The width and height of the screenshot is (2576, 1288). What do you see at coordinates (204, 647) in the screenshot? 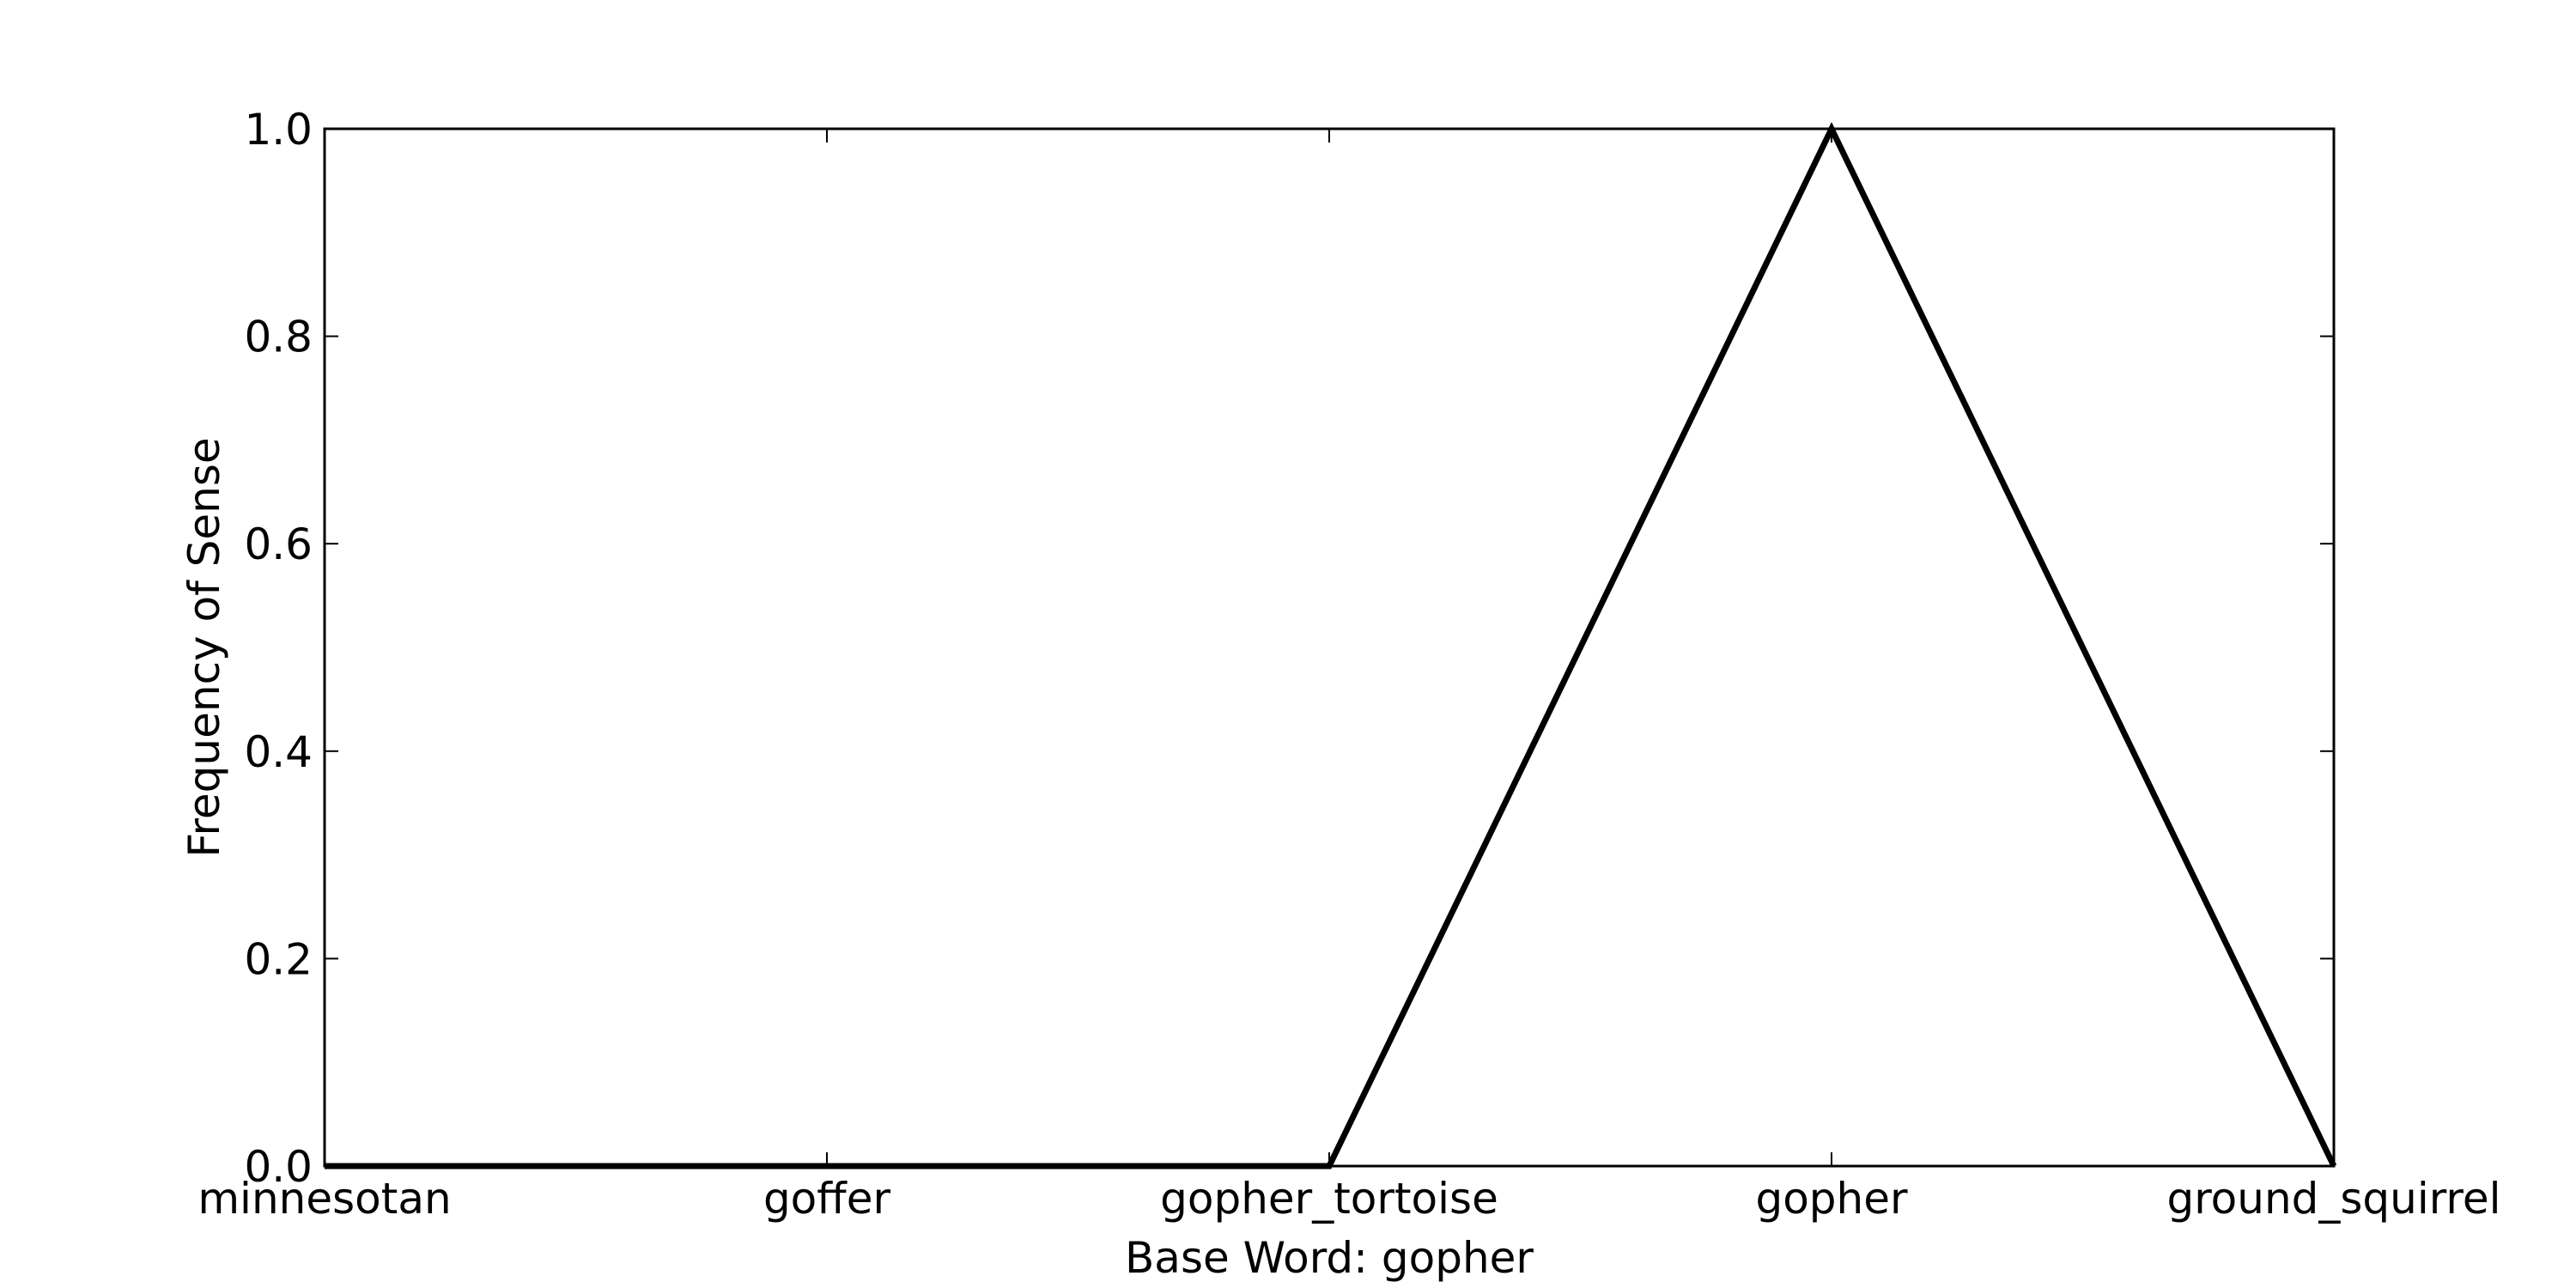
I see `y-axis-label: Frequency of Sense` at bounding box center [204, 647].